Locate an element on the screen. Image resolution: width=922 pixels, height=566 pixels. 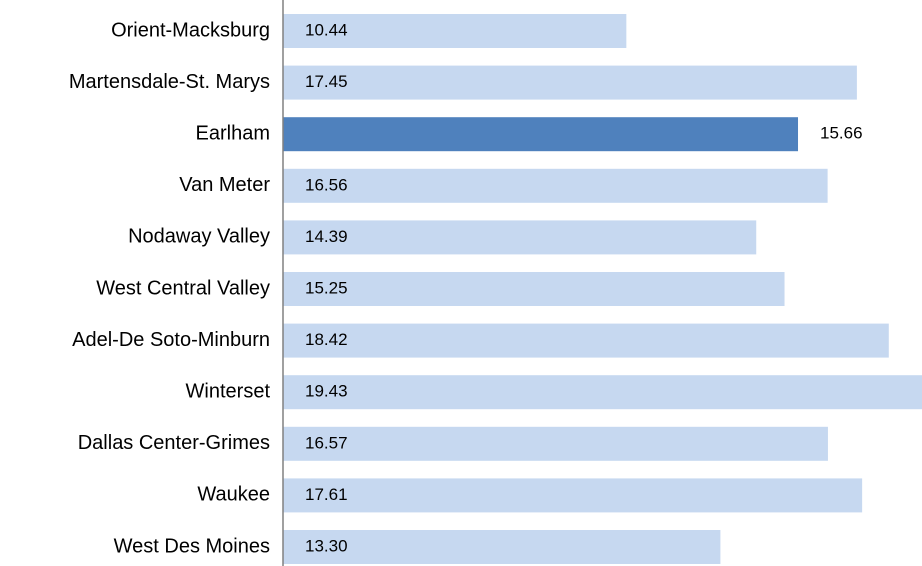
value-label: 16.56 is located at coordinates (326, 184).